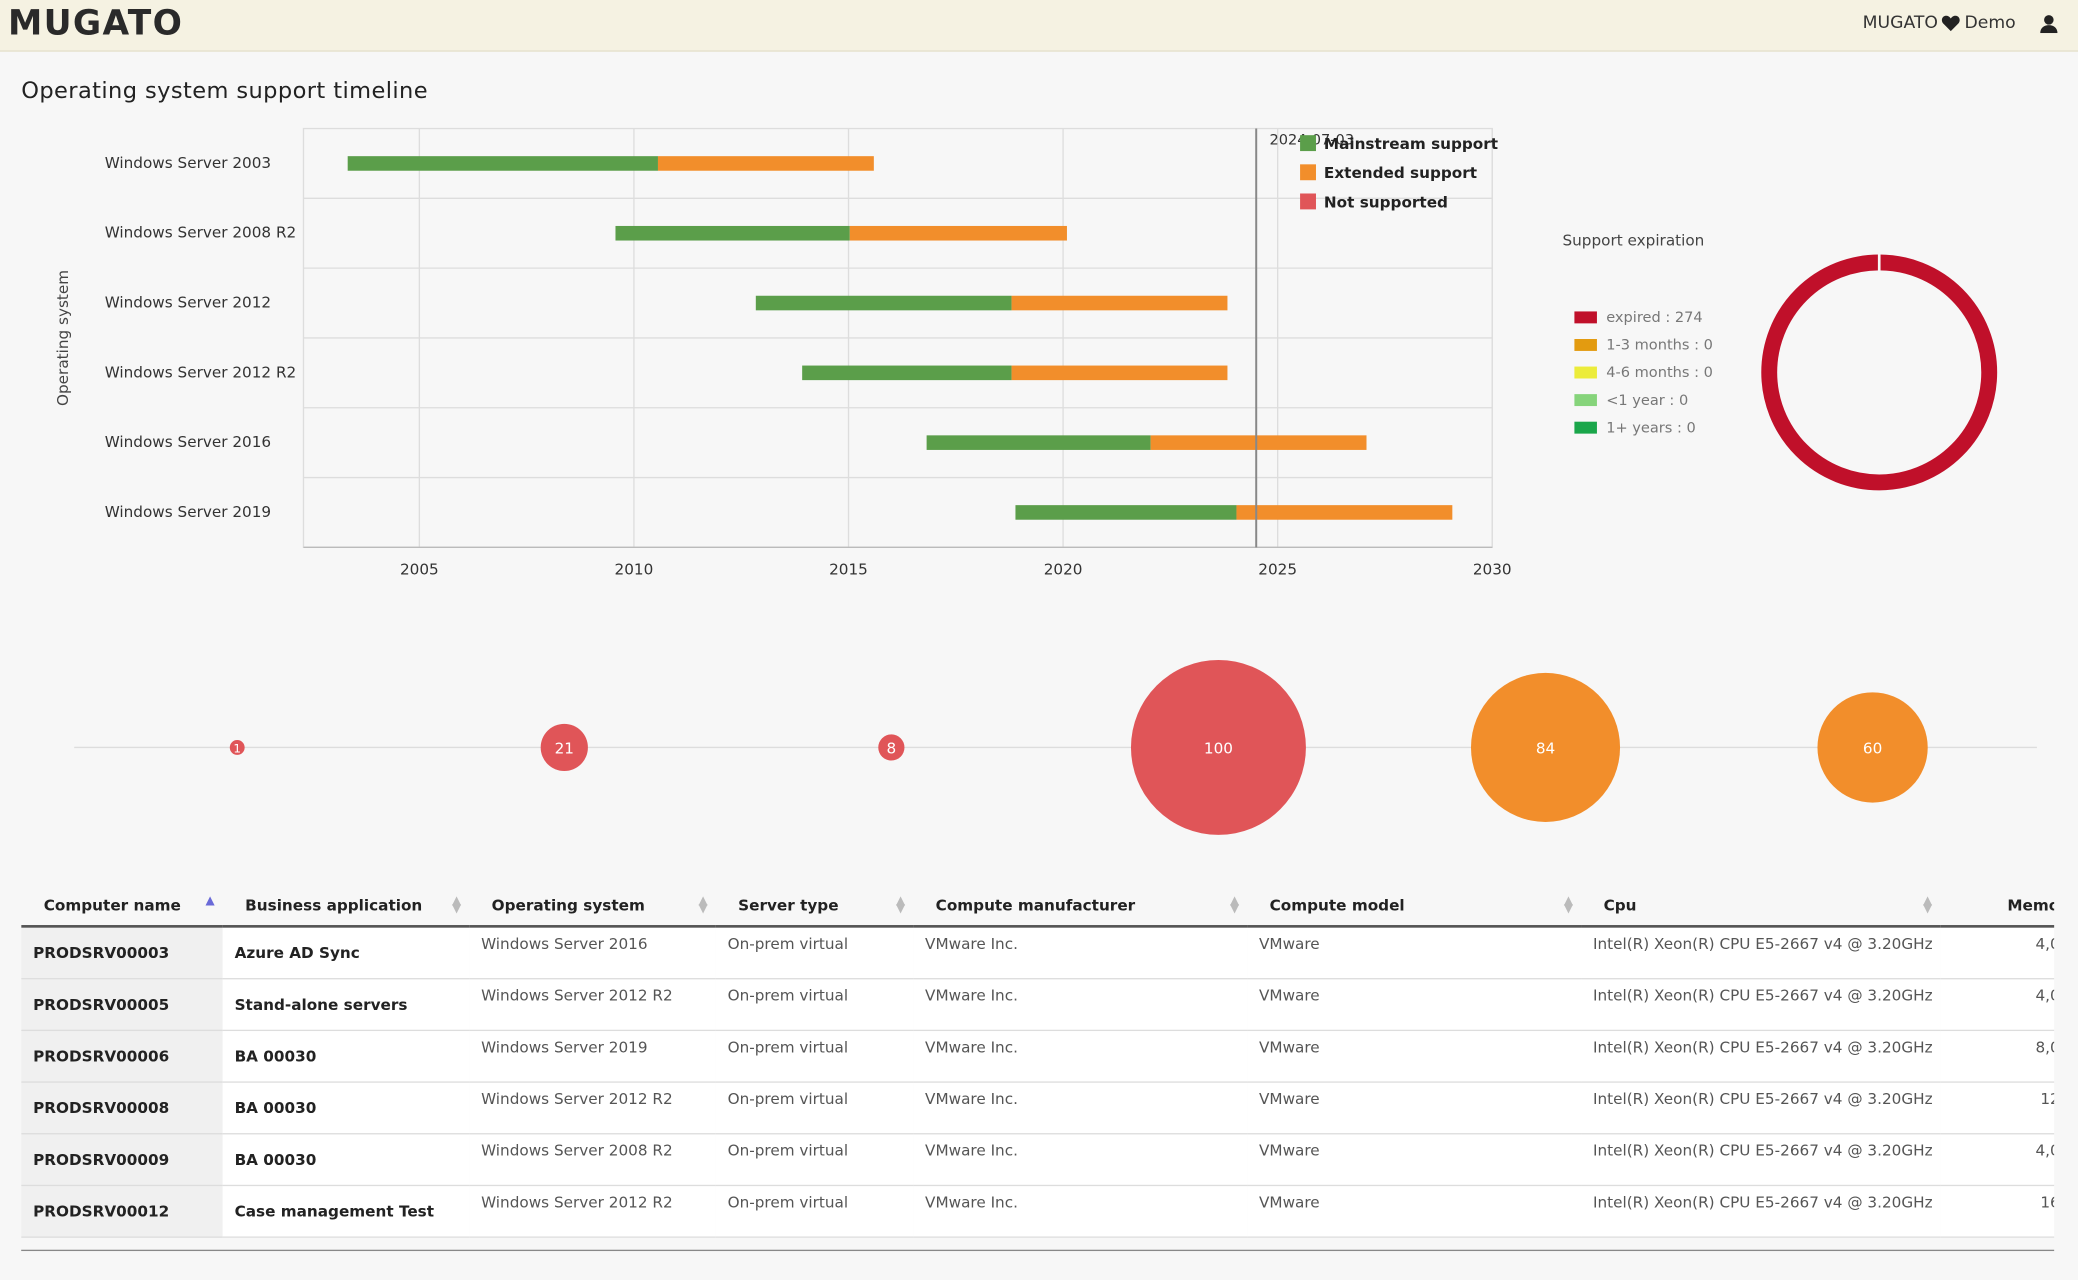 The image size is (2078, 1280). I want to click on column-title: Server type, so click(788, 905).